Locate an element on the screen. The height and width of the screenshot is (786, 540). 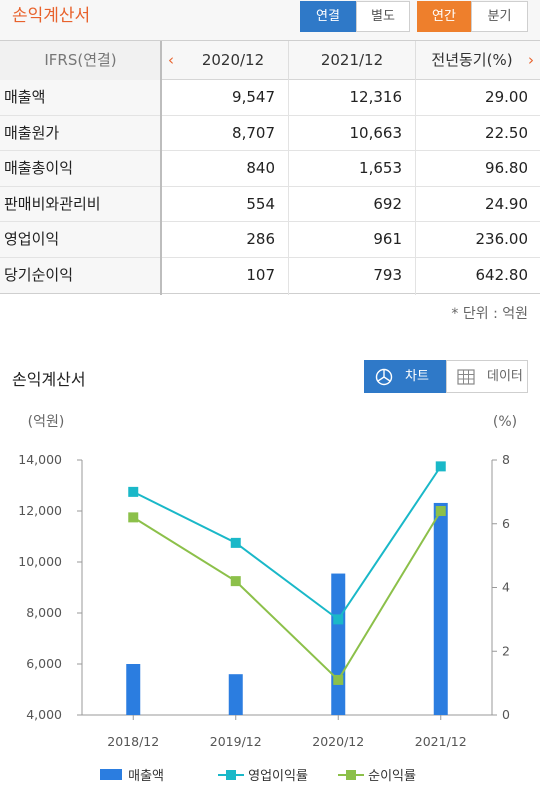
y-left-tick-label: 8,000 is located at coordinates (44, 612).